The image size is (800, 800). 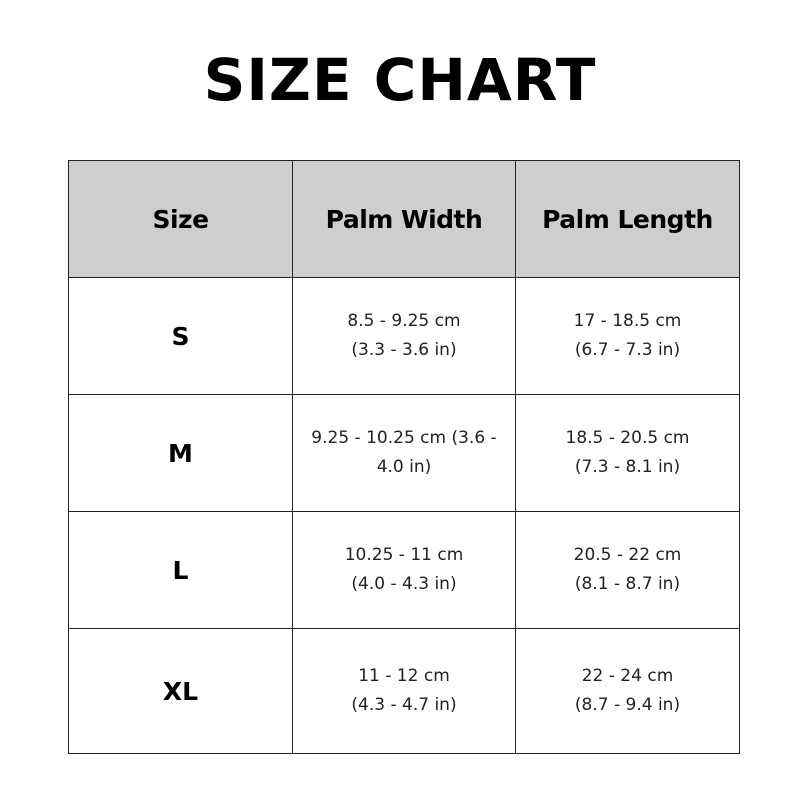 I want to click on value-line-primary: 10.25 - 11 cm, so click(x=404, y=555).